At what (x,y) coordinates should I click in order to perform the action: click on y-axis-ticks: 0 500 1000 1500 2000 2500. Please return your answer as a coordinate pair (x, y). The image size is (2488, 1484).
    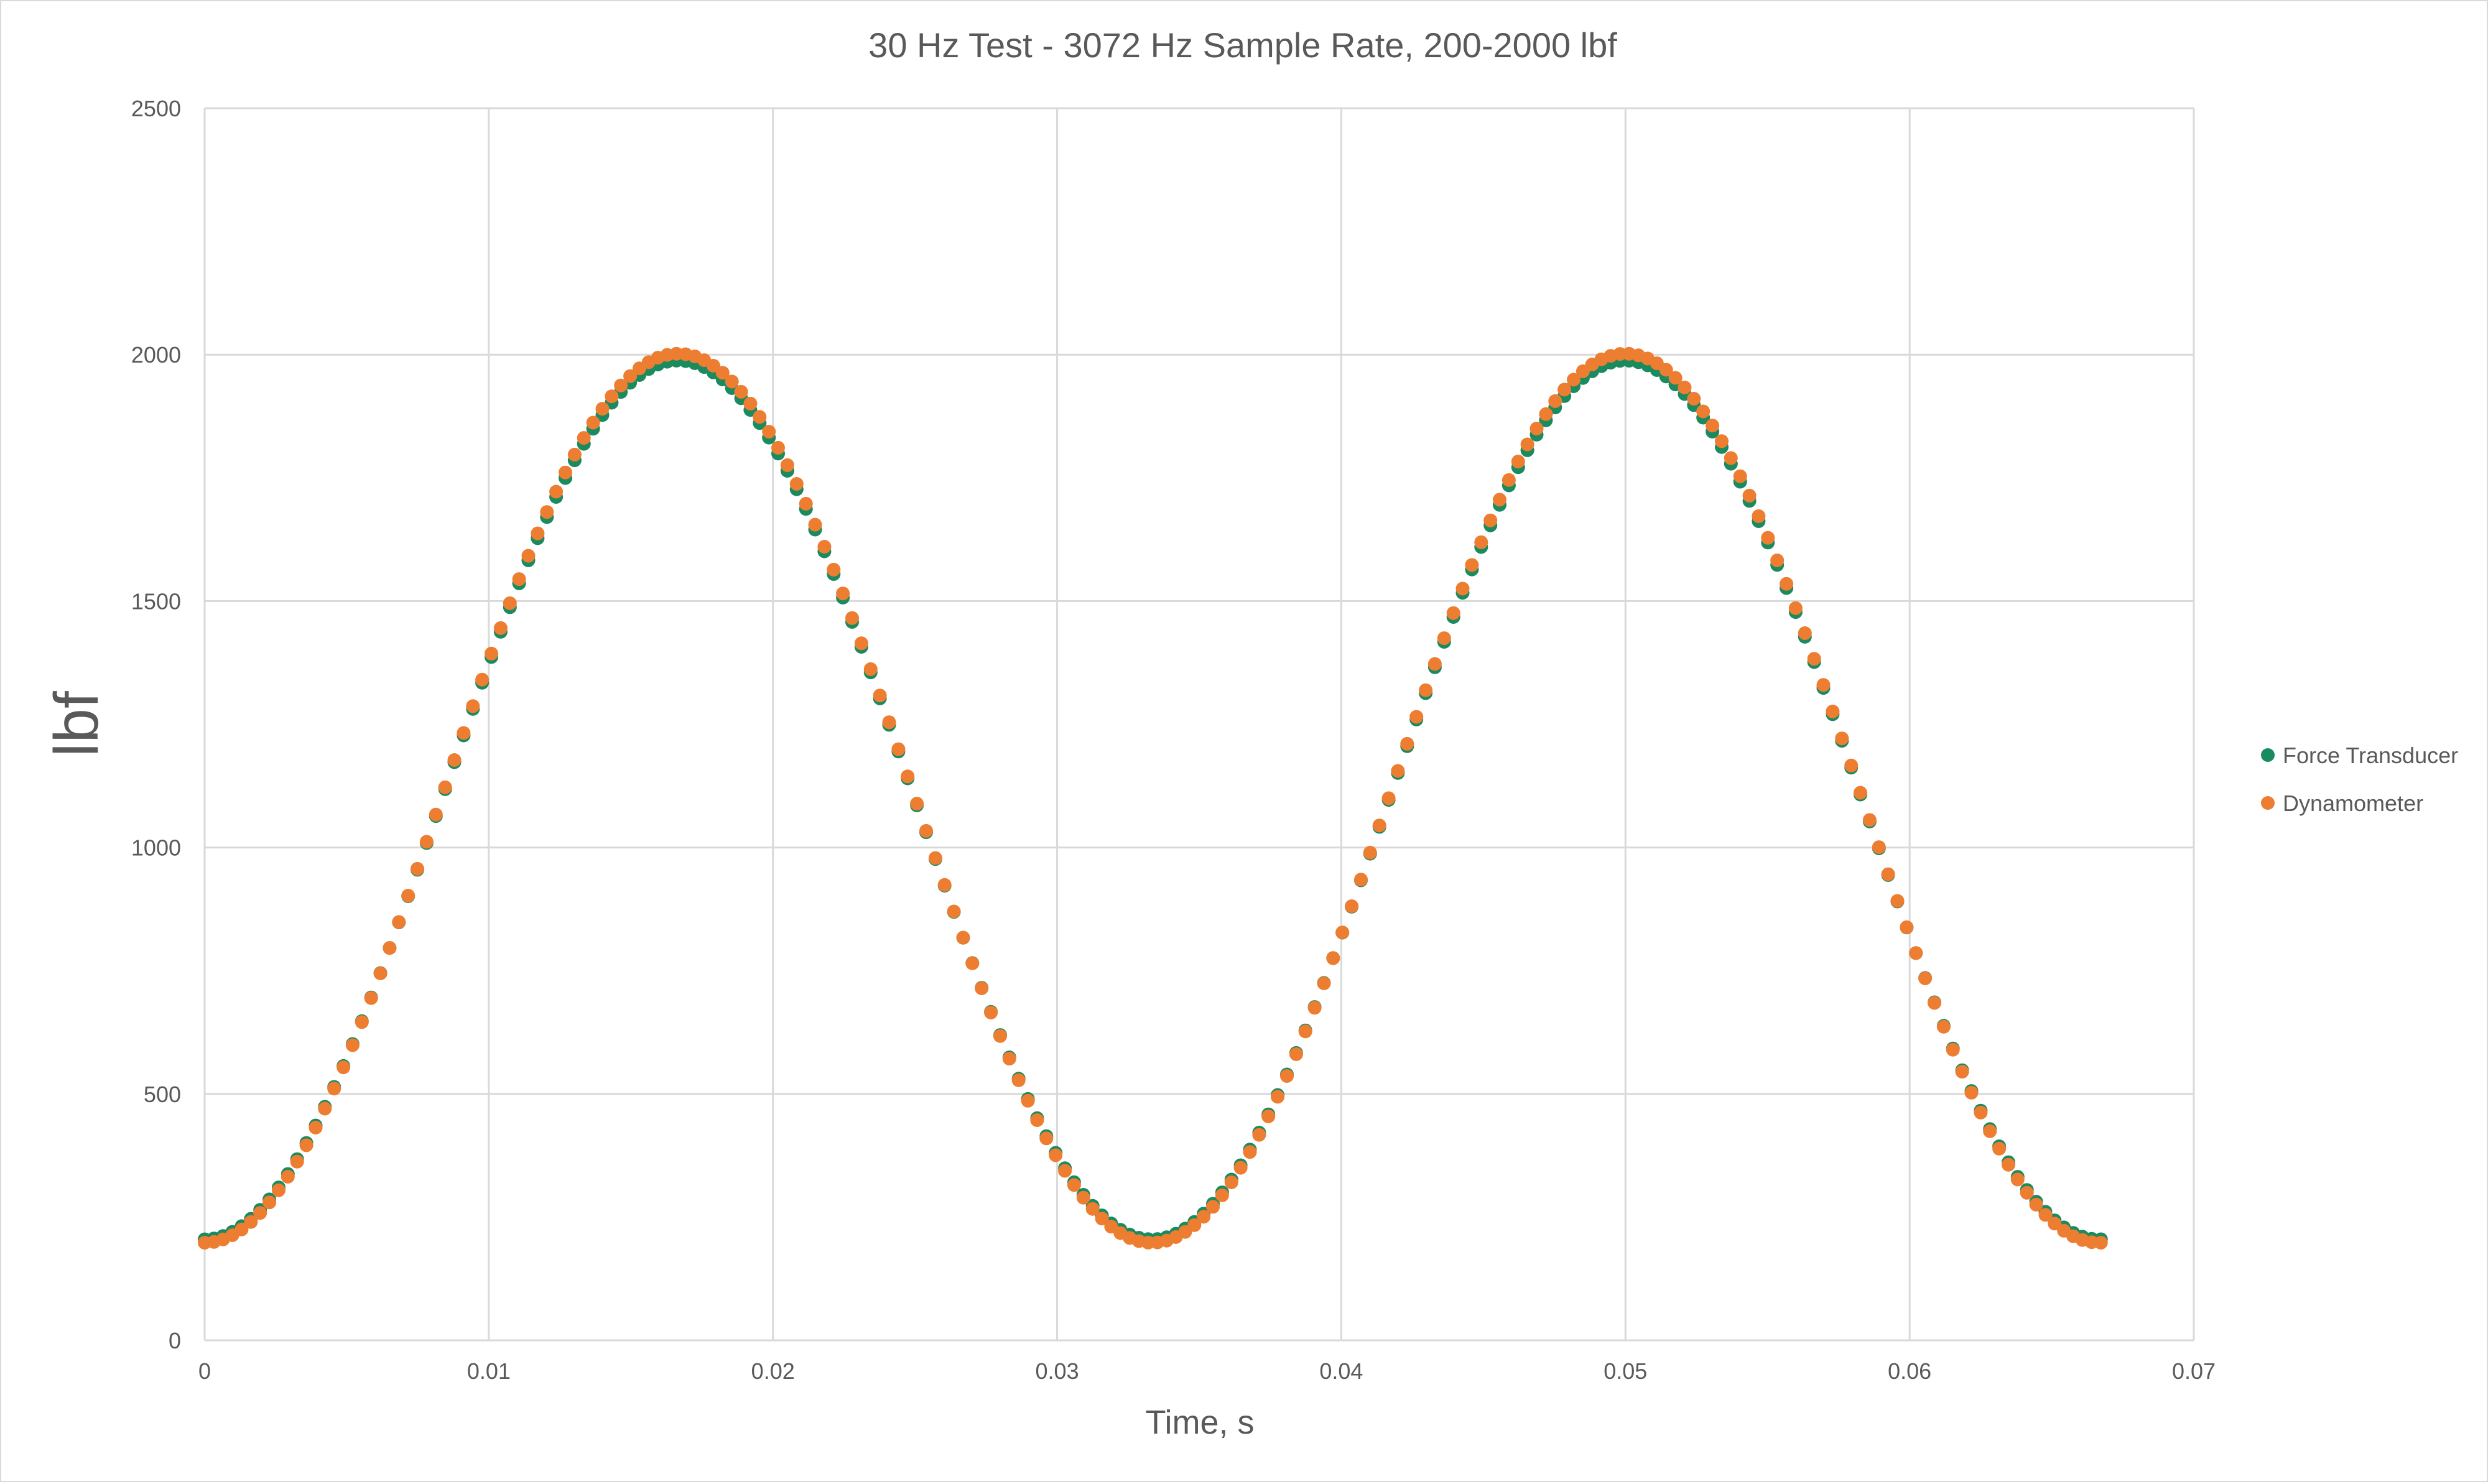
    Looking at the image, I should click on (156, 724).